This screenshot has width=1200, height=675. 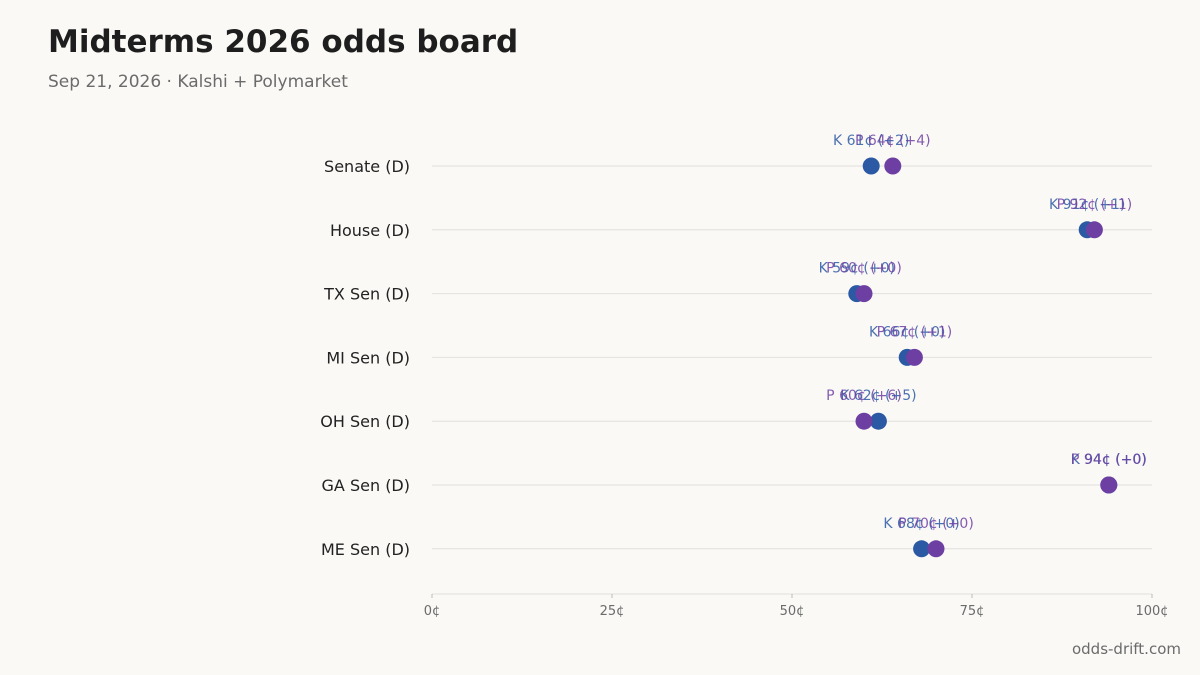 What do you see at coordinates (198, 82) in the screenshot?
I see `page-subtitle: Sep 21, 2026 · Kalshi + Polymarket` at bounding box center [198, 82].